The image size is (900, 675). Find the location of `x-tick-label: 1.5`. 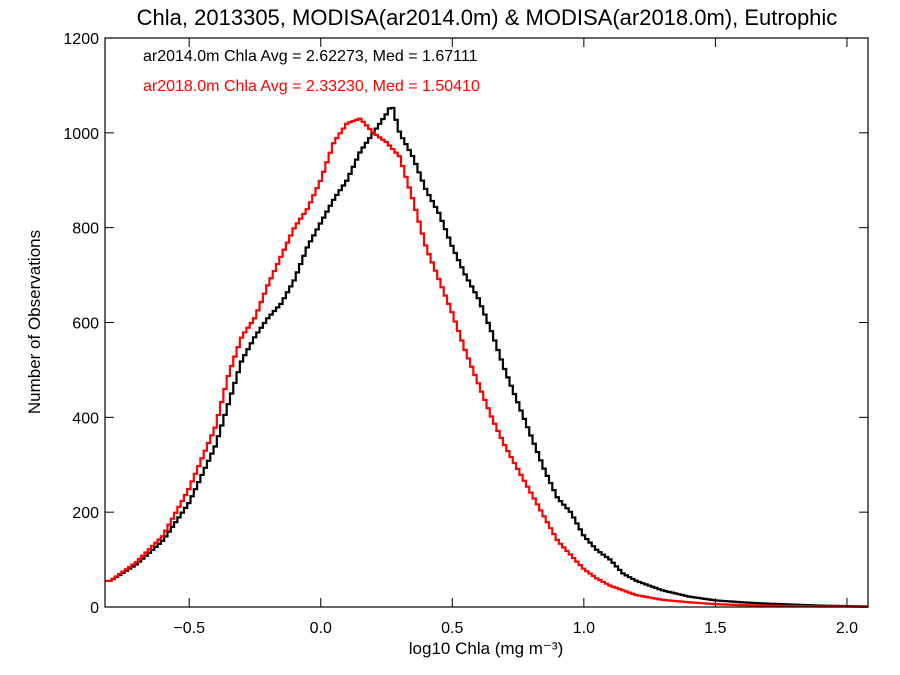

x-tick-label: 1.5 is located at coordinates (715, 628).